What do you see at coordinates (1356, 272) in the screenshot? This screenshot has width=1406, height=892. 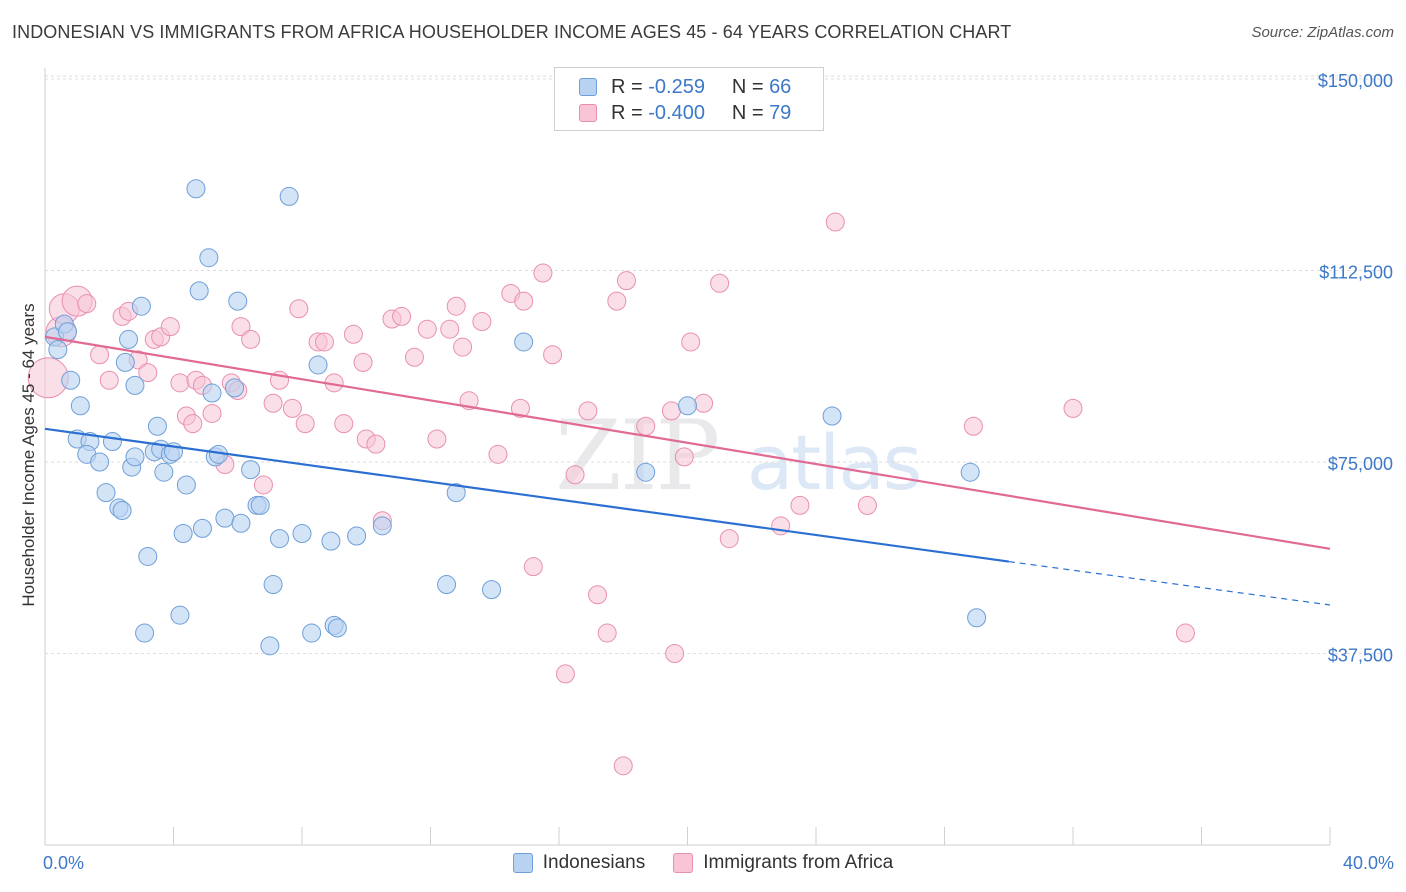 I see `y-tick-label: $112,500` at bounding box center [1356, 272].